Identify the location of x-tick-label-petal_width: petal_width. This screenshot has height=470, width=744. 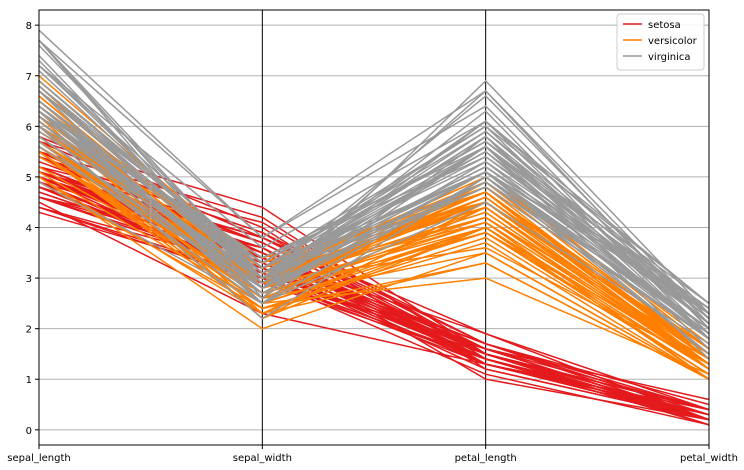
(709, 458).